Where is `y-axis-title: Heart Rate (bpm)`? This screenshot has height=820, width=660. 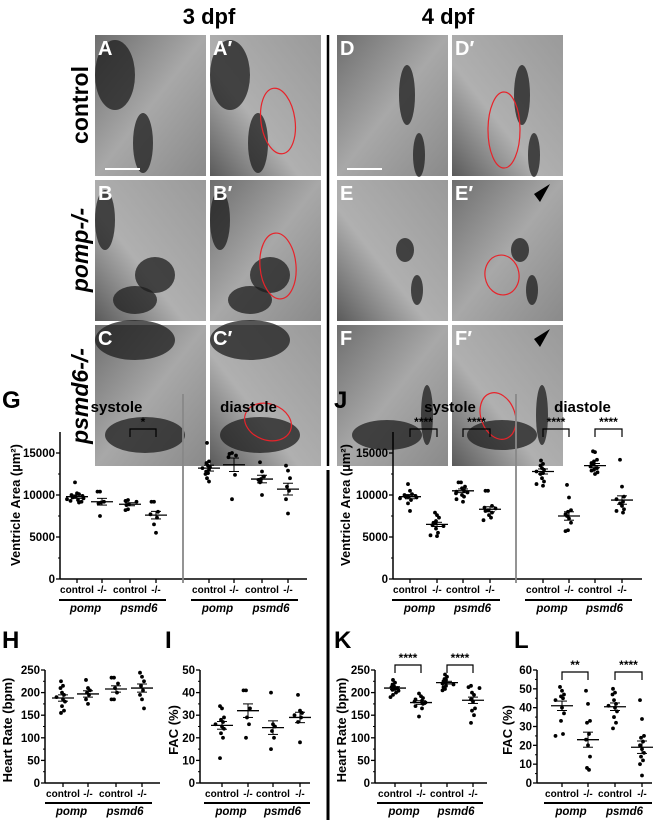 y-axis-title: Heart Rate (bpm) is located at coordinates (7, 730).